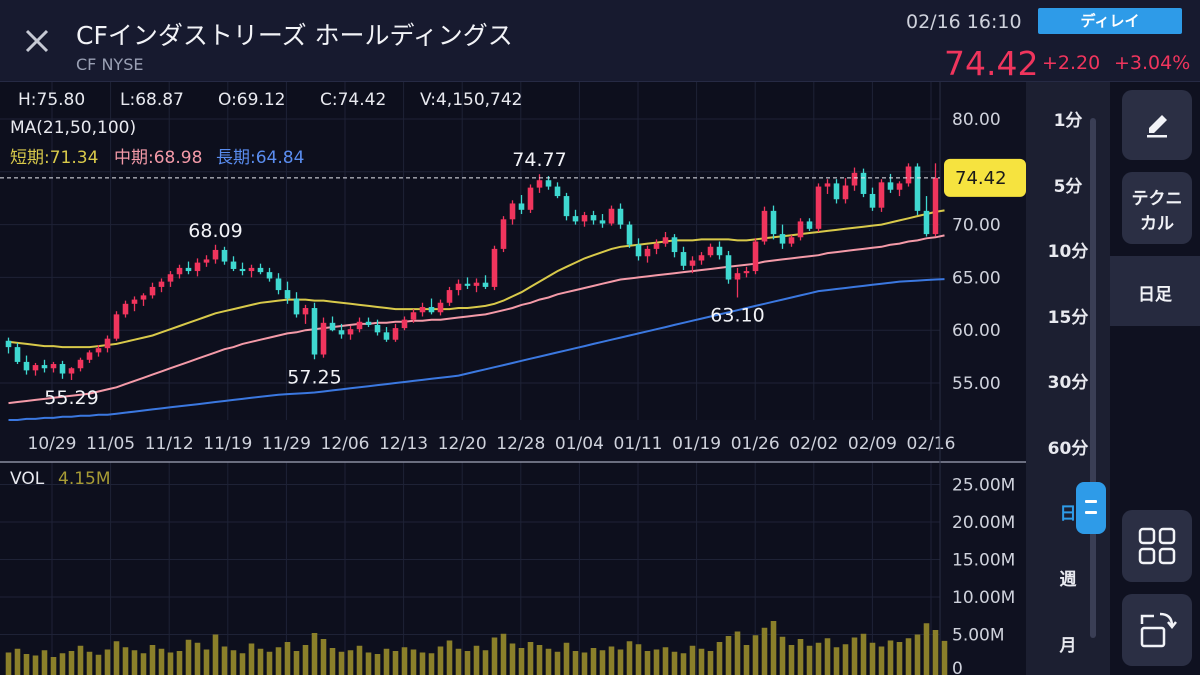 The height and width of the screenshot is (675, 1200). Describe the element at coordinates (314, 377) in the screenshot. I see `extreme-price-annotation: 57.25` at that location.